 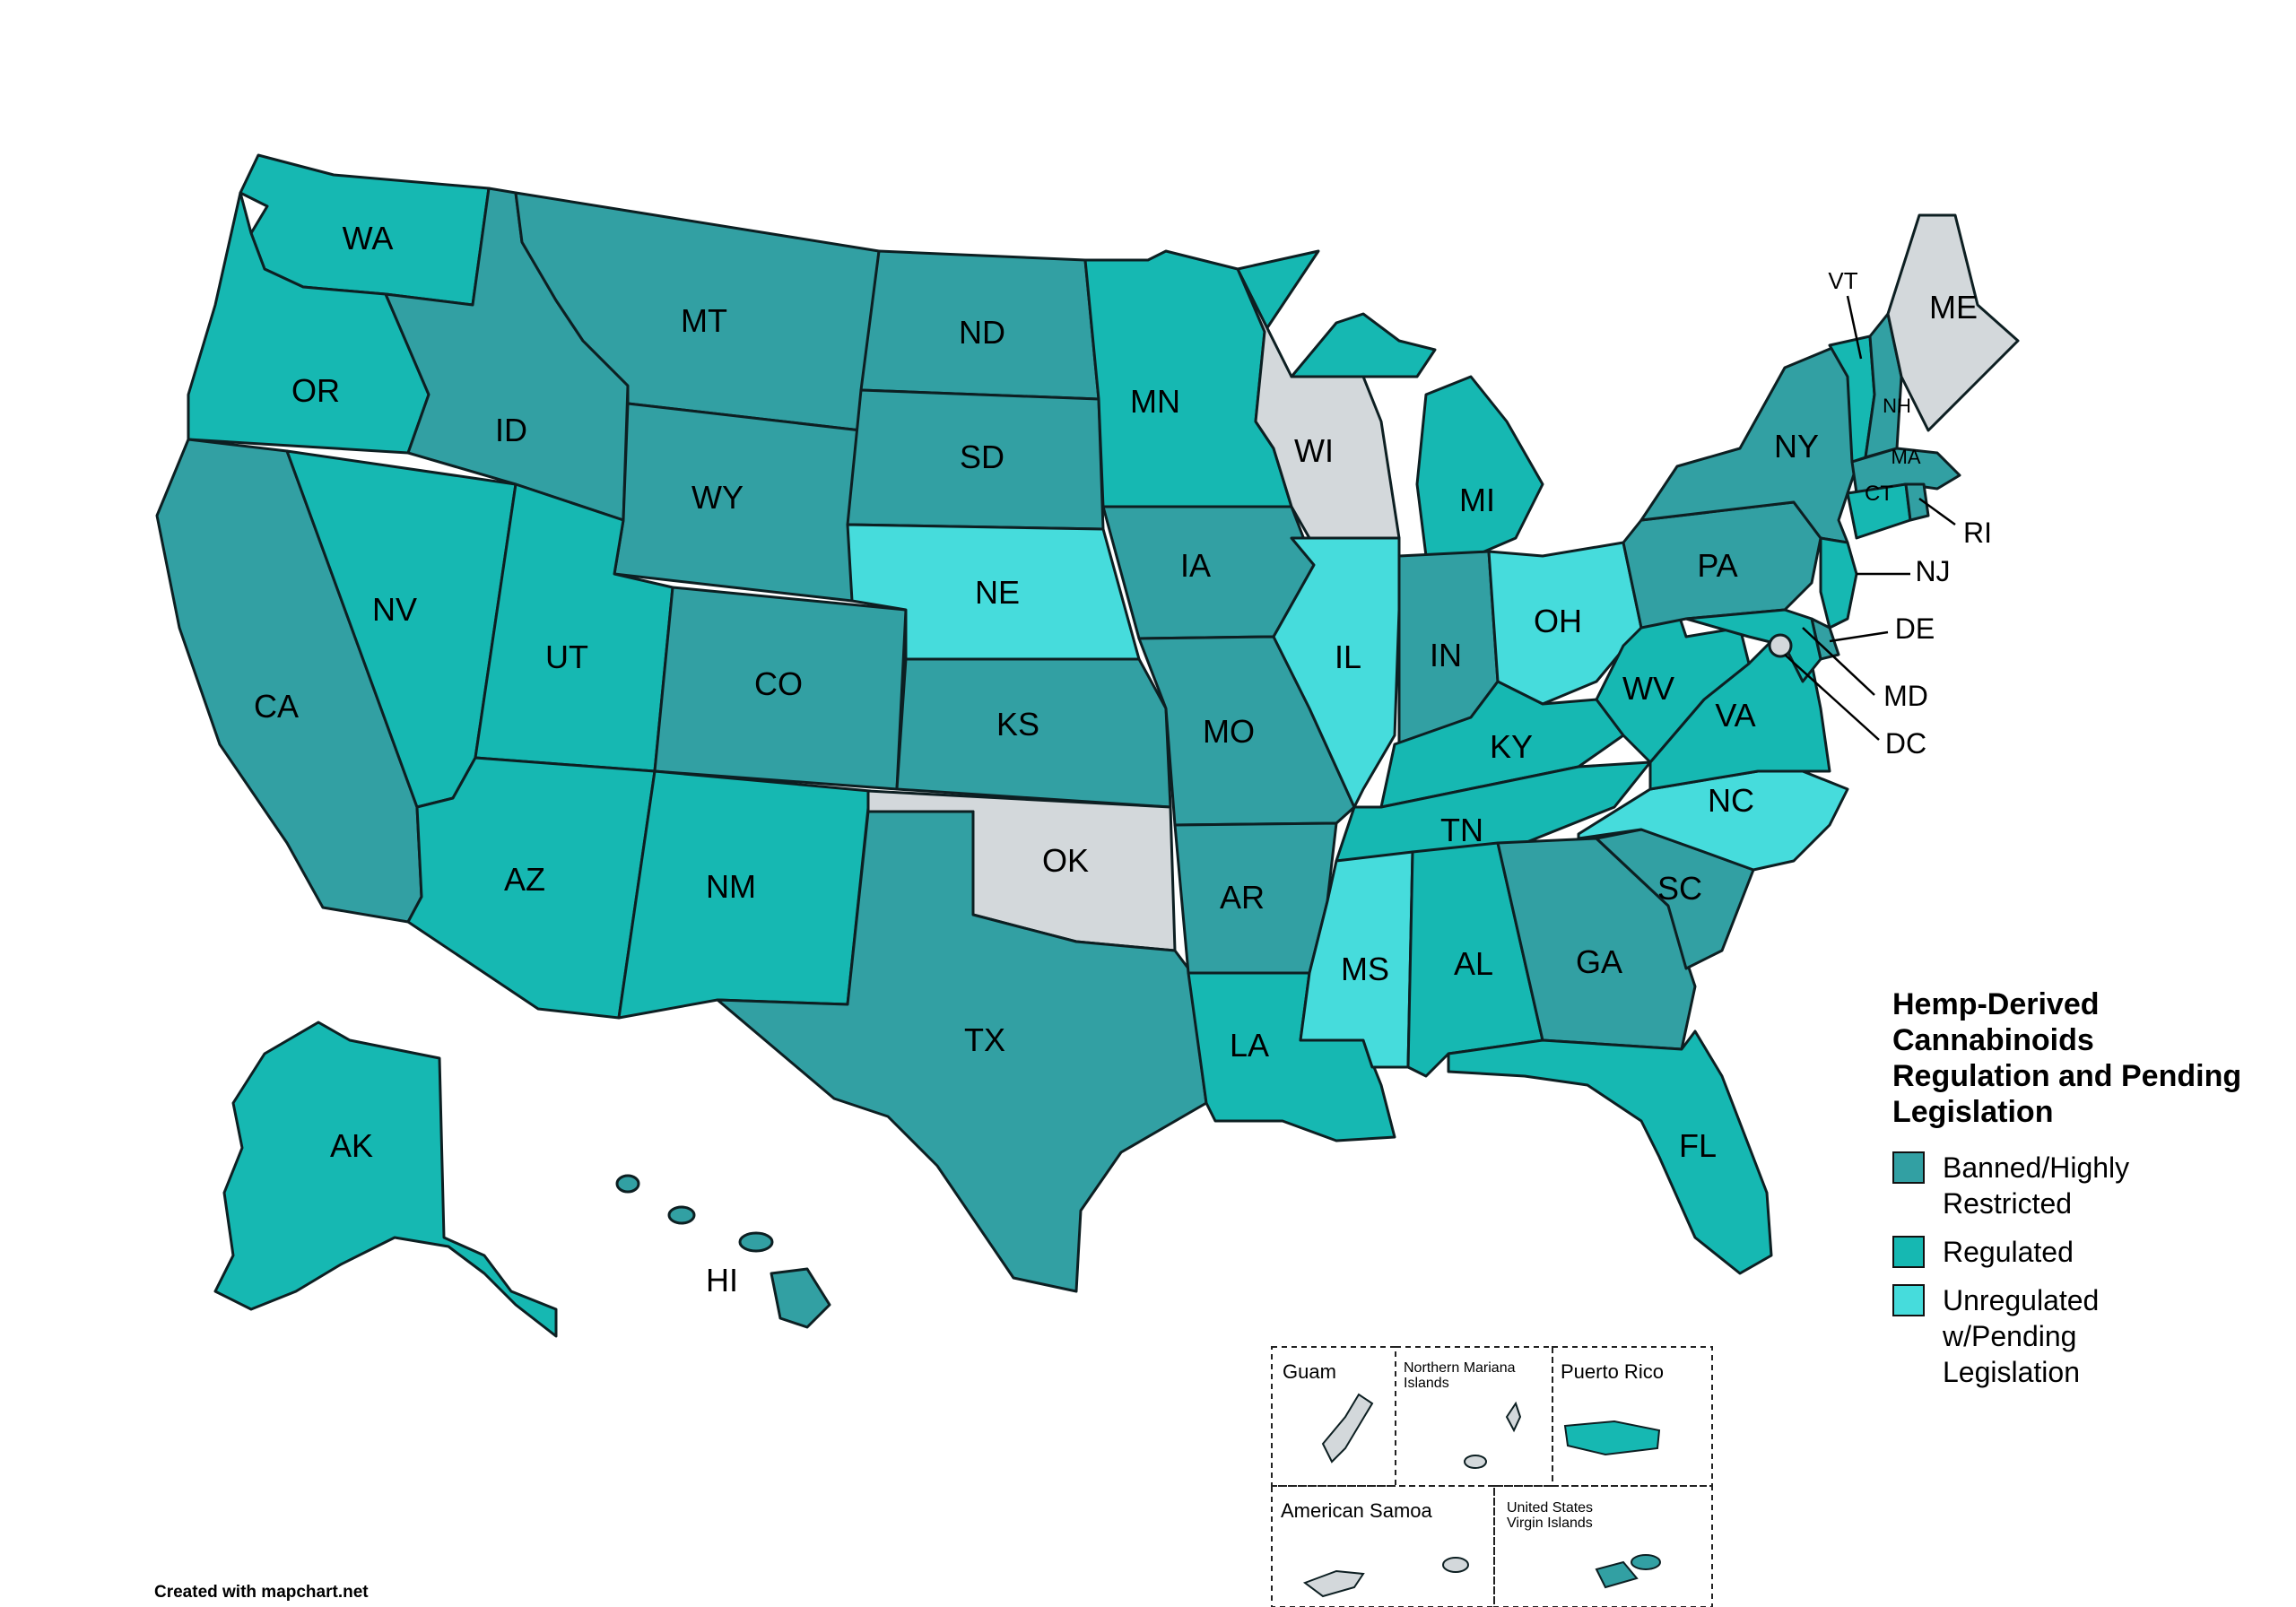 What do you see at coordinates (1603, 1546) in the screenshot?
I see `inset-vi-box` at bounding box center [1603, 1546].